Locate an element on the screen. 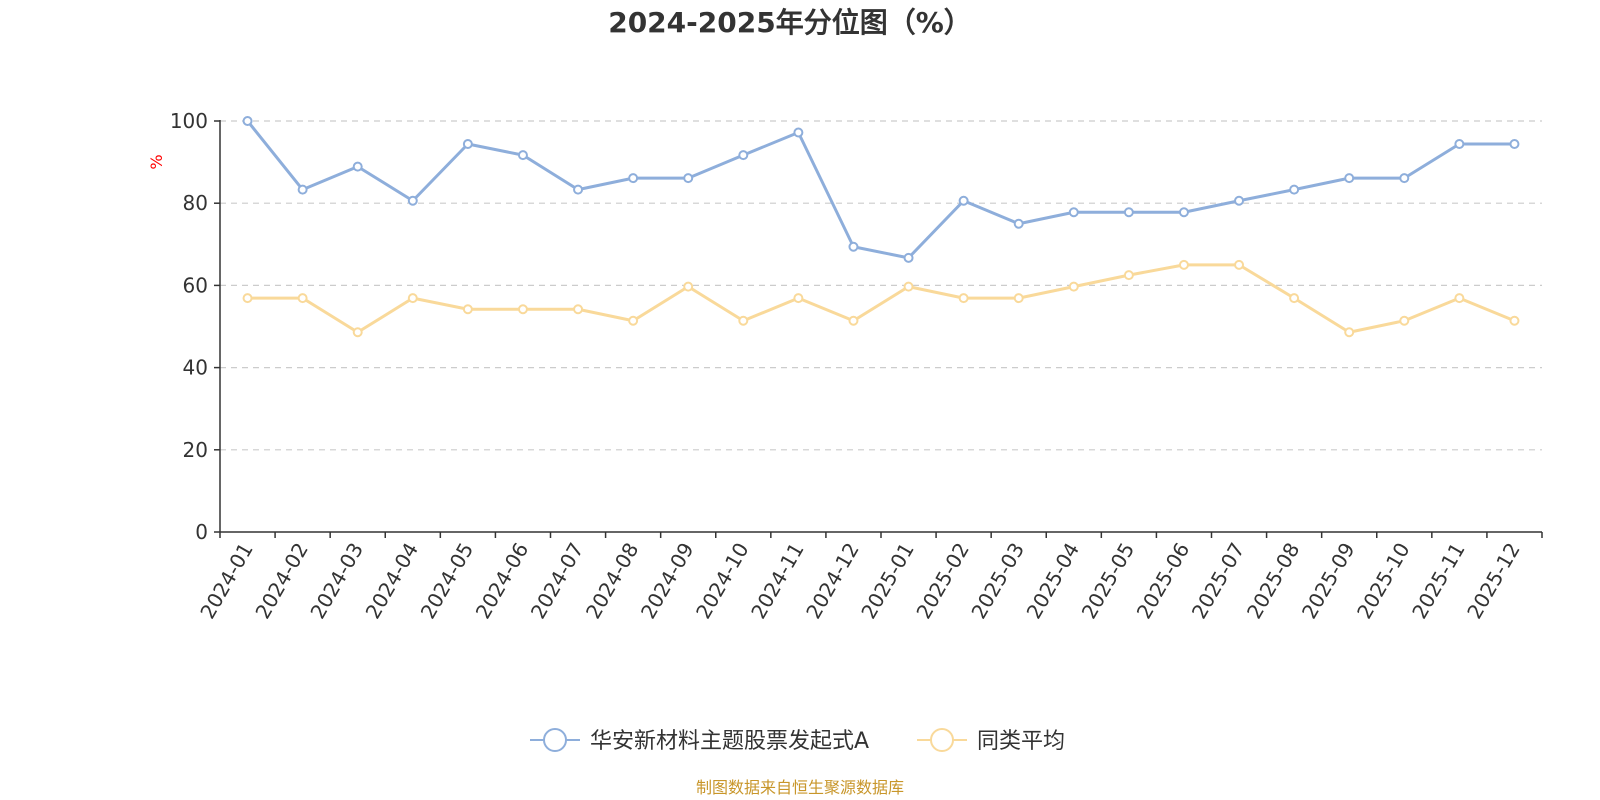 This screenshot has width=1600, height=800. legend-average-label: 同类平均 is located at coordinates (1021, 741).